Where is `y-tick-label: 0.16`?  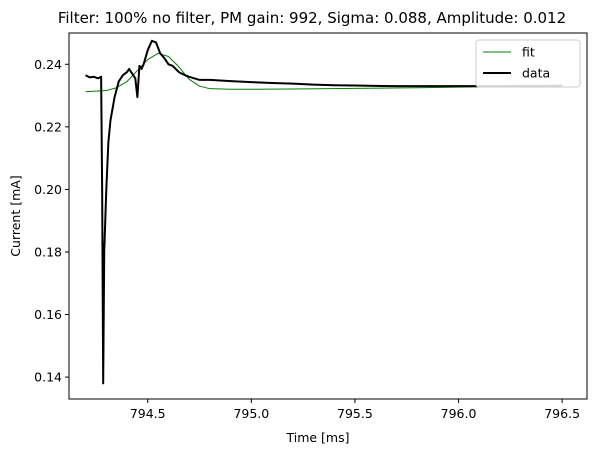
y-tick-label: 0.16 is located at coordinates (48, 314).